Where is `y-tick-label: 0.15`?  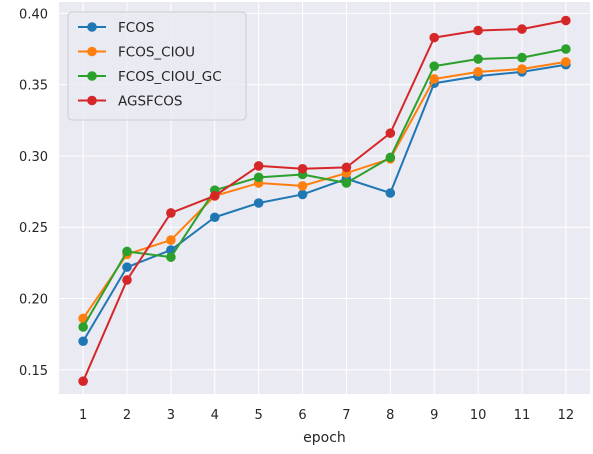
y-tick-label: 0.15 is located at coordinates (33, 371).